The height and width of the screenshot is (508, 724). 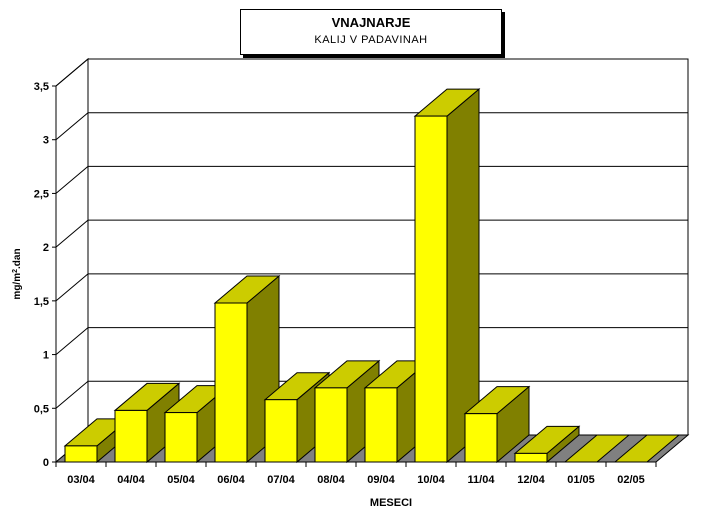 What do you see at coordinates (46, 463) in the screenshot?
I see `y-tick-label: 0` at bounding box center [46, 463].